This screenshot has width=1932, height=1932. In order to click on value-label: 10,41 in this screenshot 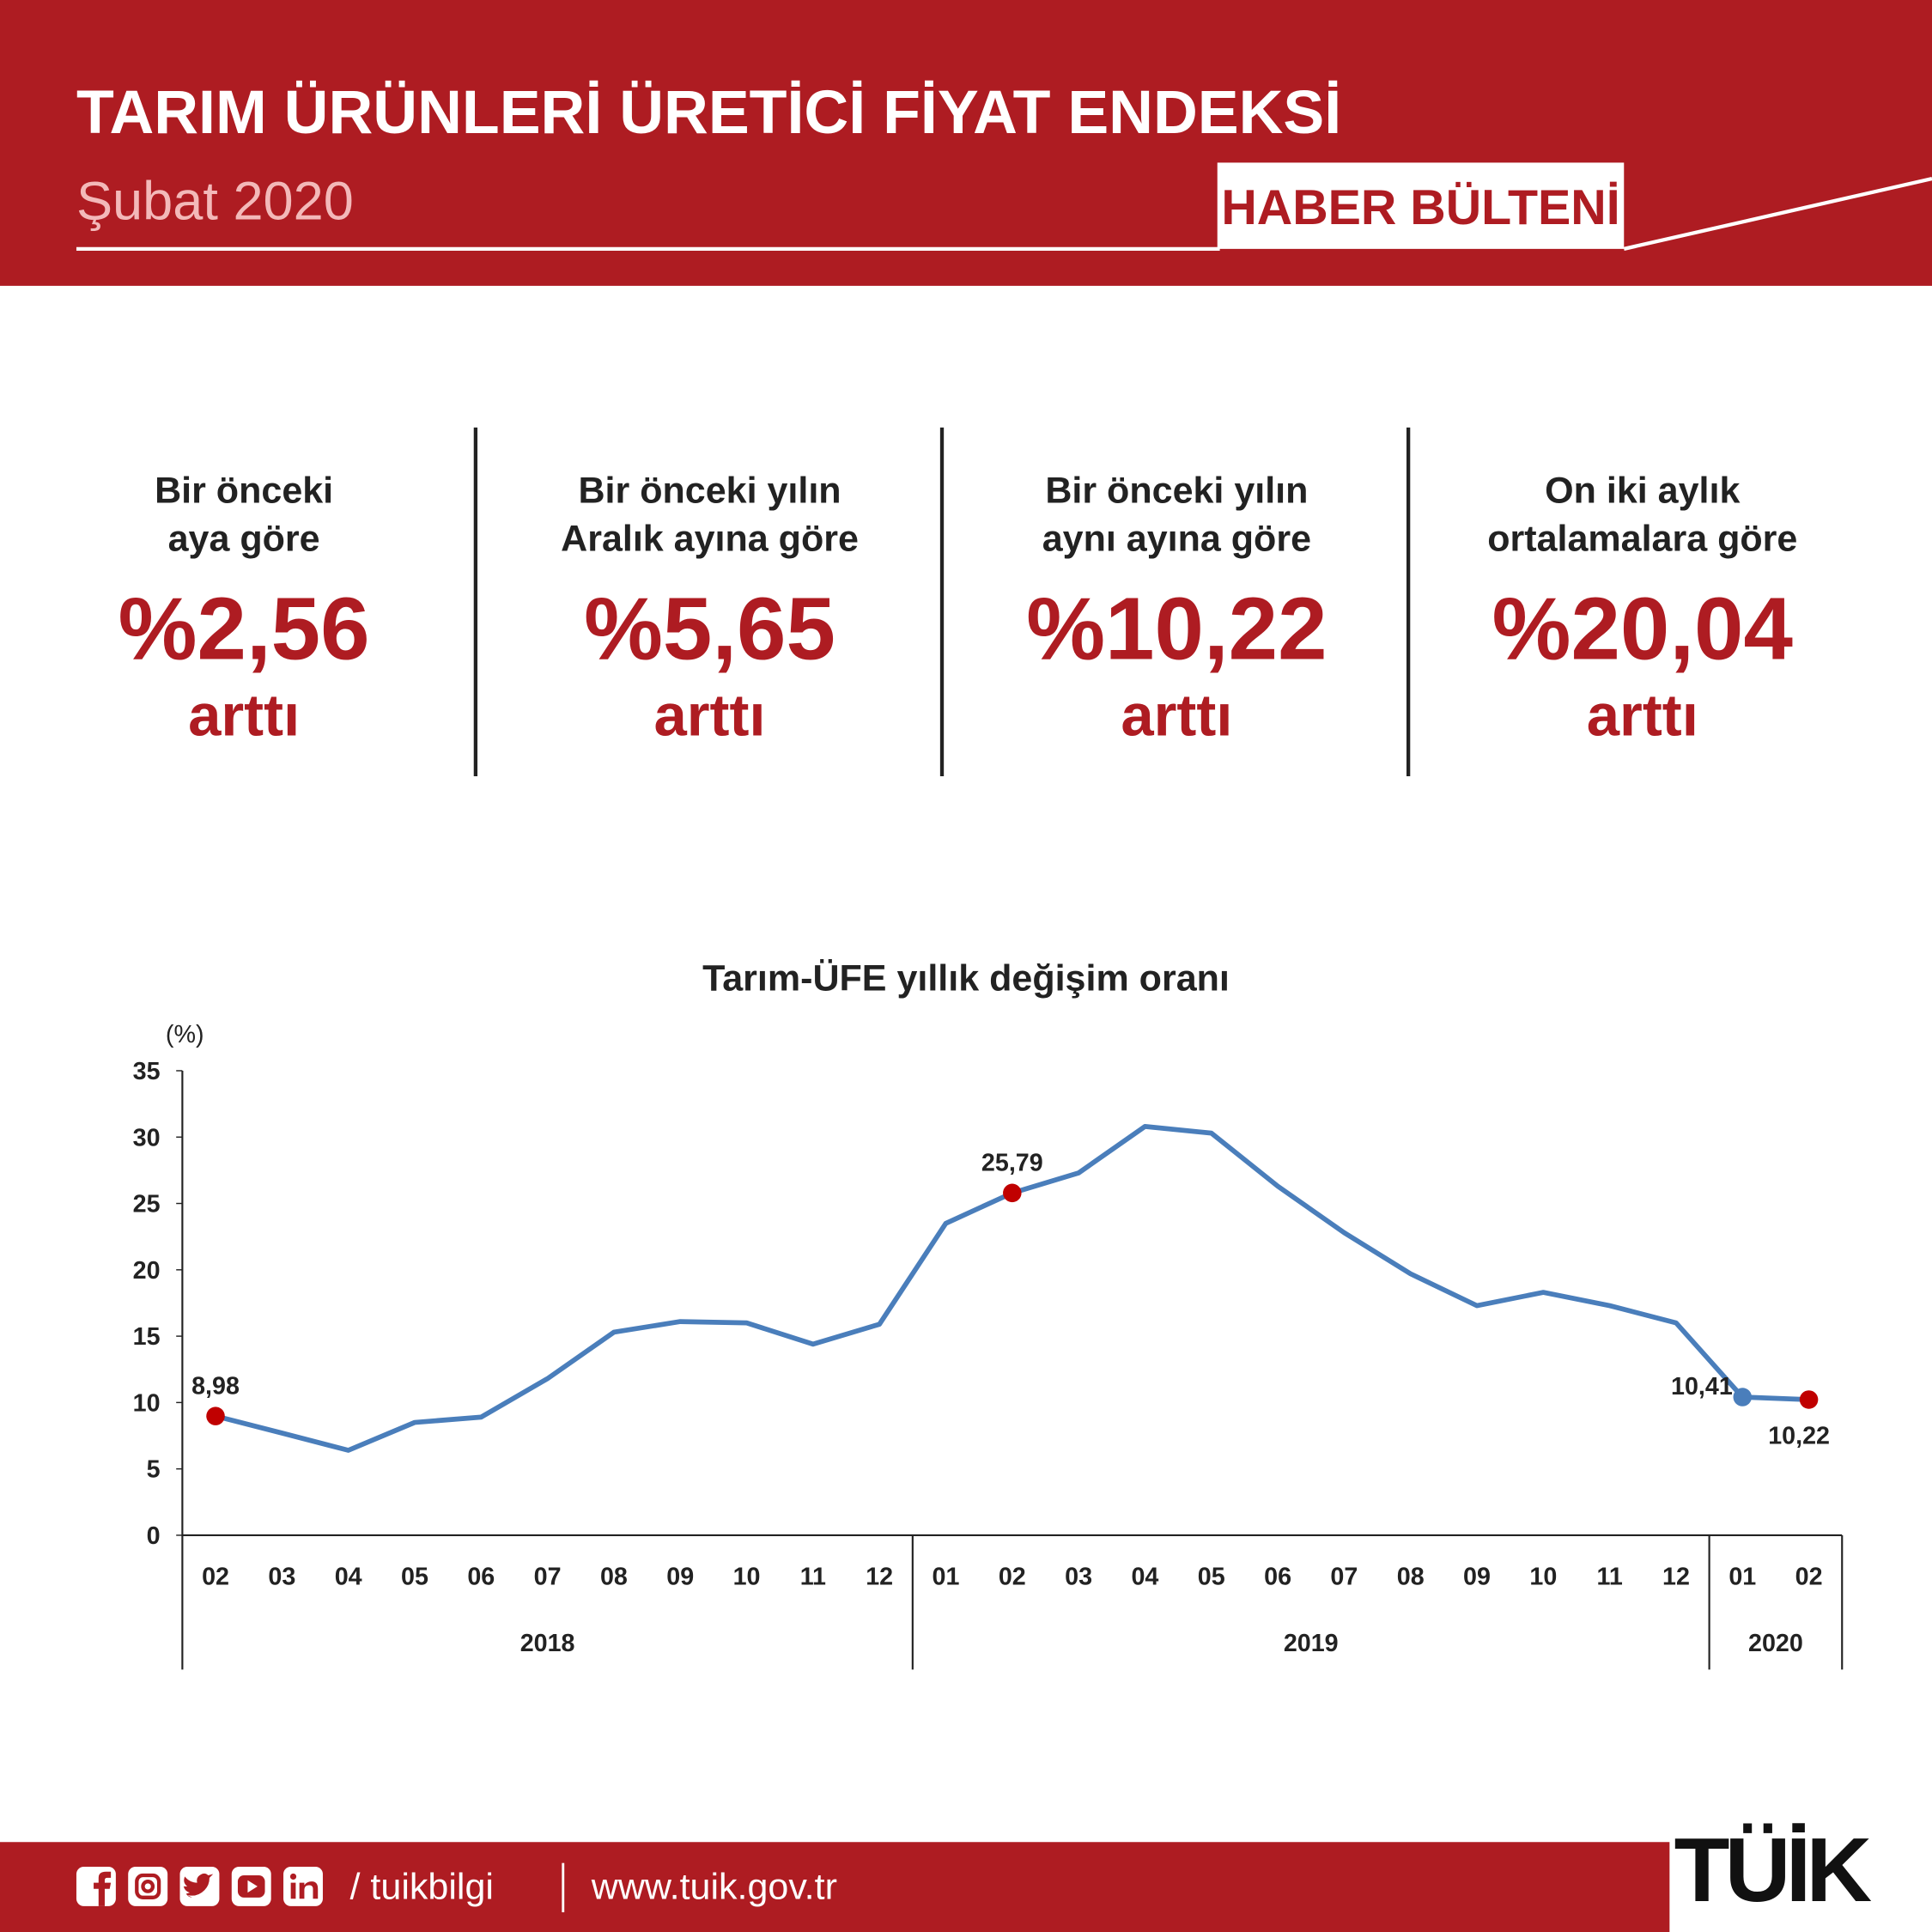, I will do `click(1702, 1386)`.